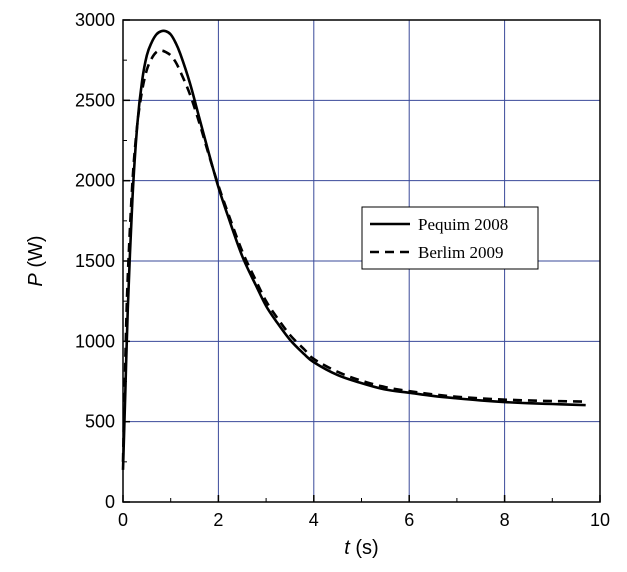 This screenshot has width=627, height=572. What do you see at coordinates (36, 254) in the screenshot?
I see `y-axis-unit: (W)` at bounding box center [36, 254].